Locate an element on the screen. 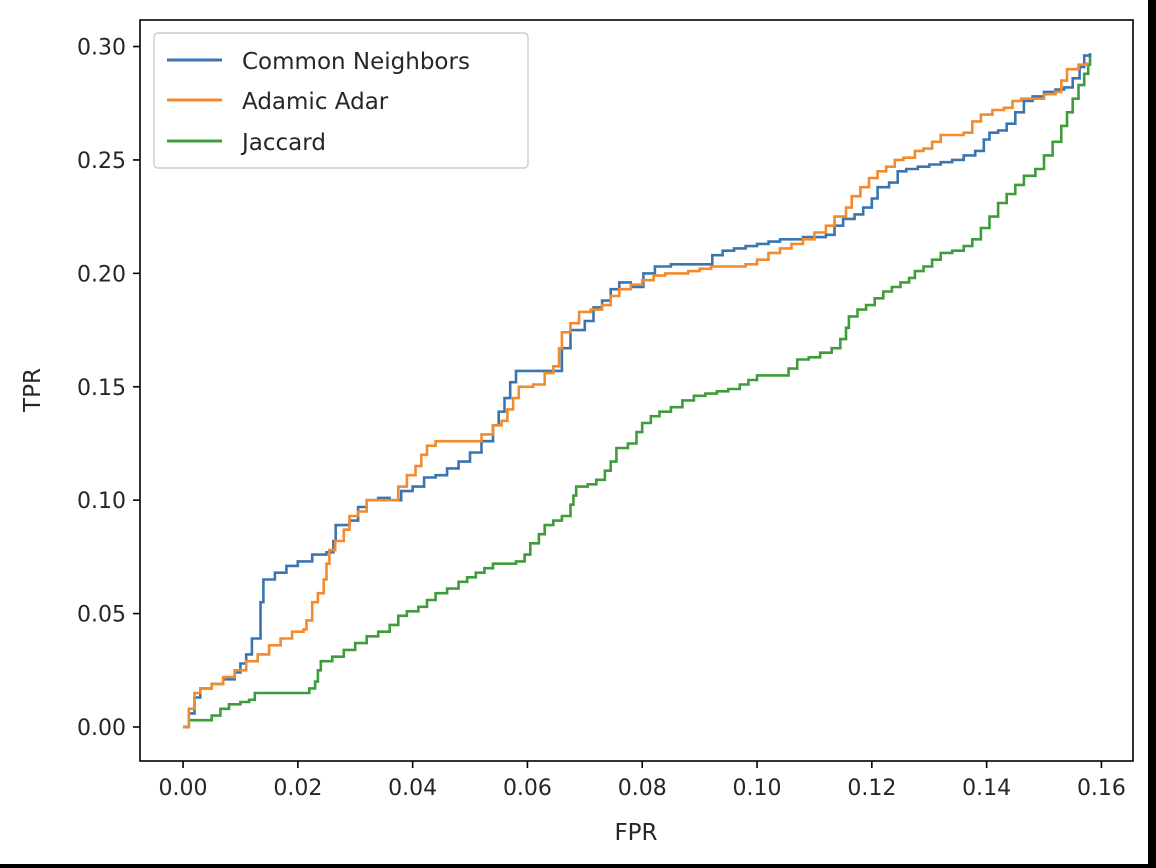 The width and height of the screenshot is (1156, 868). x-tick-label: 0.14 is located at coordinates (986, 788).